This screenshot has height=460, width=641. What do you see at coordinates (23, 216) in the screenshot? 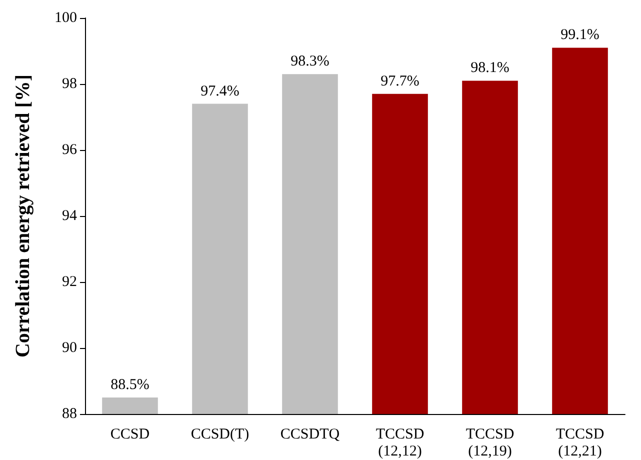
I see `y-axis-title: Correlation energy retrieved [%]` at bounding box center [23, 216].